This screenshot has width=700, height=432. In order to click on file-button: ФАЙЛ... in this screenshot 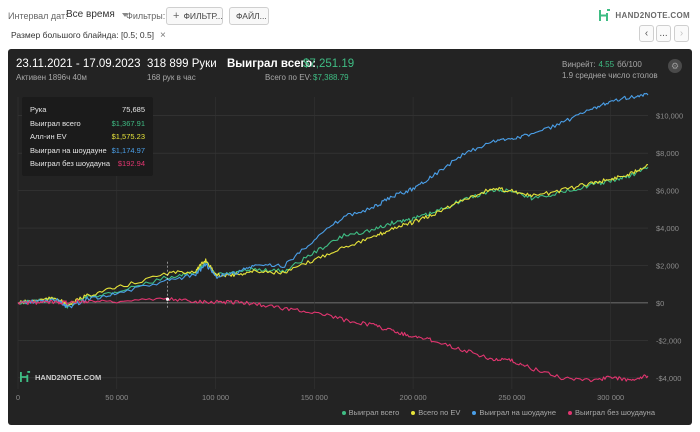, I will do `click(249, 16)`.